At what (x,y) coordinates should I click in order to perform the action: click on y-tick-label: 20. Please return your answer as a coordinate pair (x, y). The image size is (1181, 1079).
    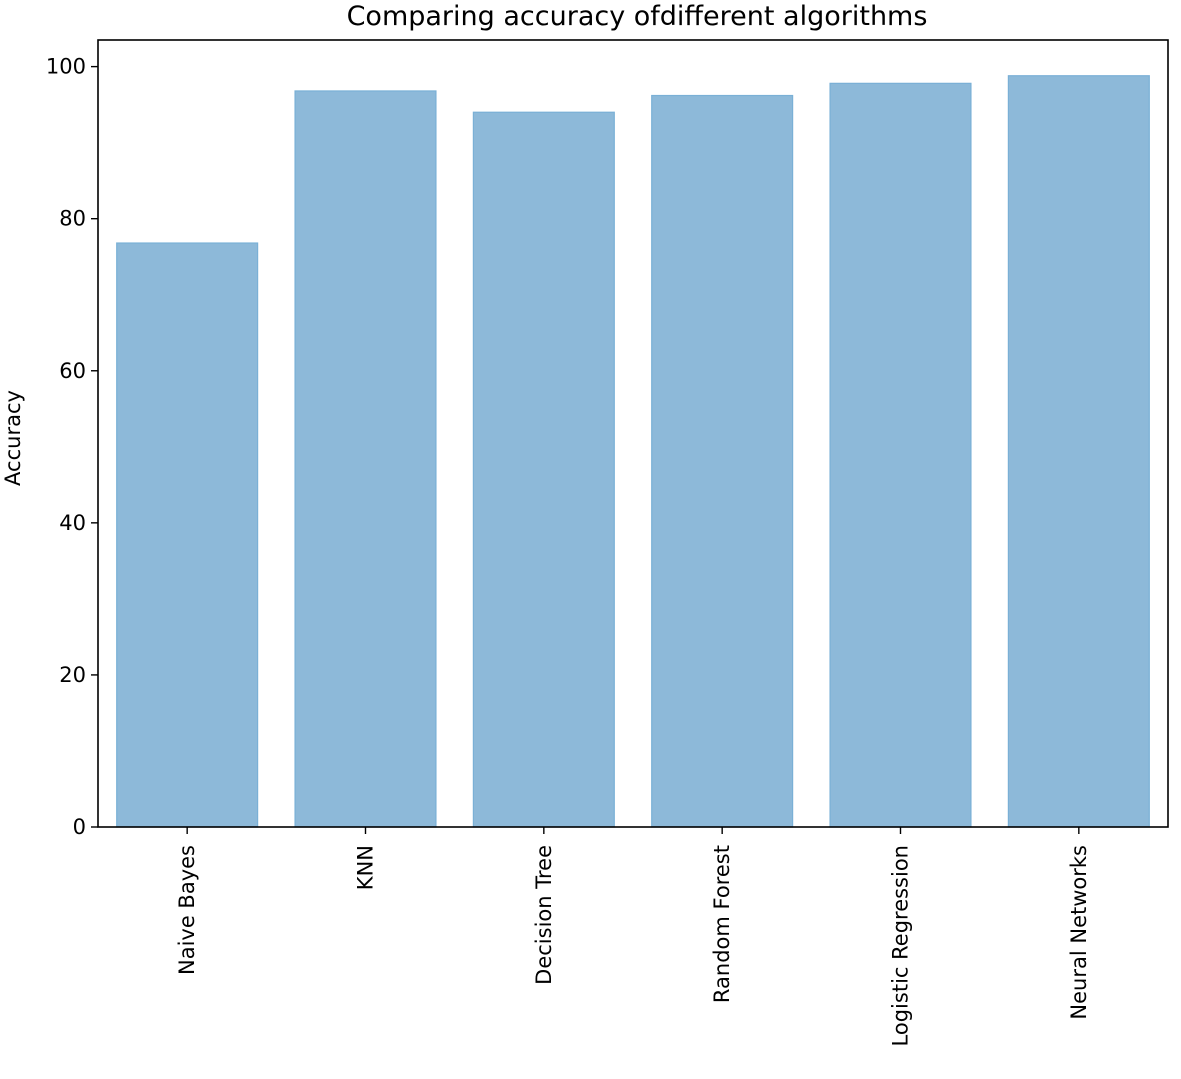
    Looking at the image, I should click on (72, 675).